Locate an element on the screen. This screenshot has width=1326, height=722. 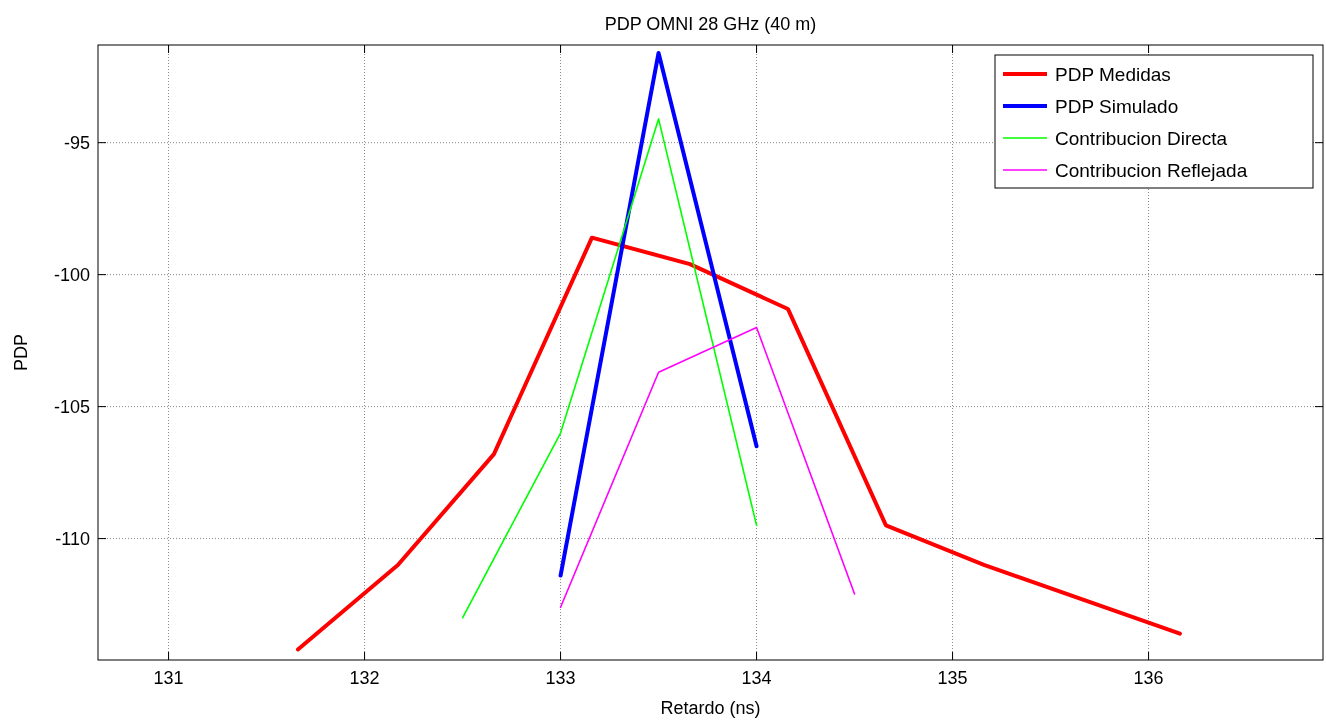
y-tick-label: -105 is located at coordinates (71, 406).